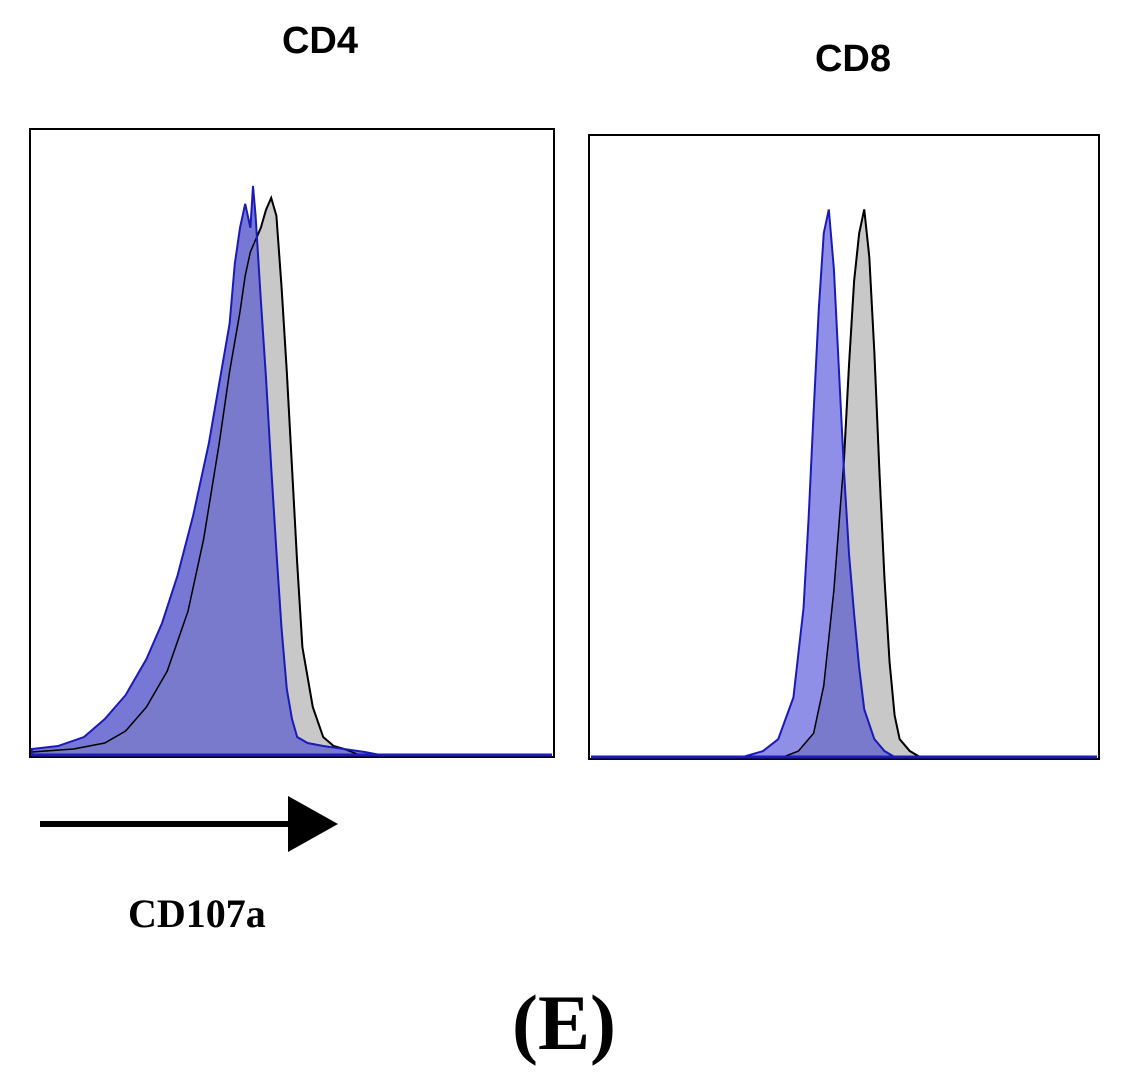  What do you see at coordinates (320, 41) in the screenshot?
I see `panel-title-cd4: CD4` at bounding box center [320, 41].